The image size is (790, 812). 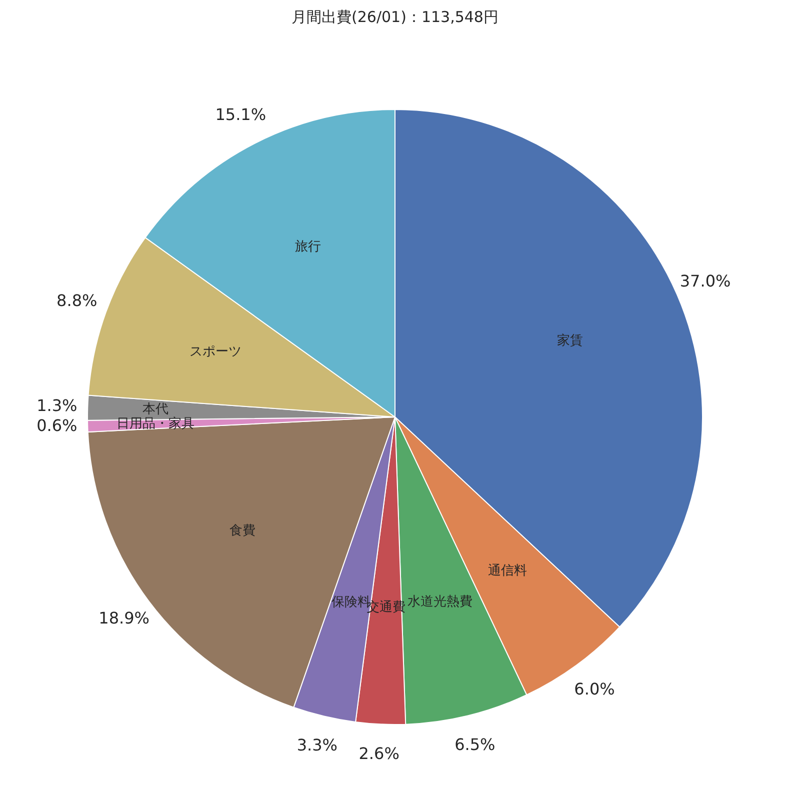 I want to click on slice-label: 食費, so click(x=242, y=531).